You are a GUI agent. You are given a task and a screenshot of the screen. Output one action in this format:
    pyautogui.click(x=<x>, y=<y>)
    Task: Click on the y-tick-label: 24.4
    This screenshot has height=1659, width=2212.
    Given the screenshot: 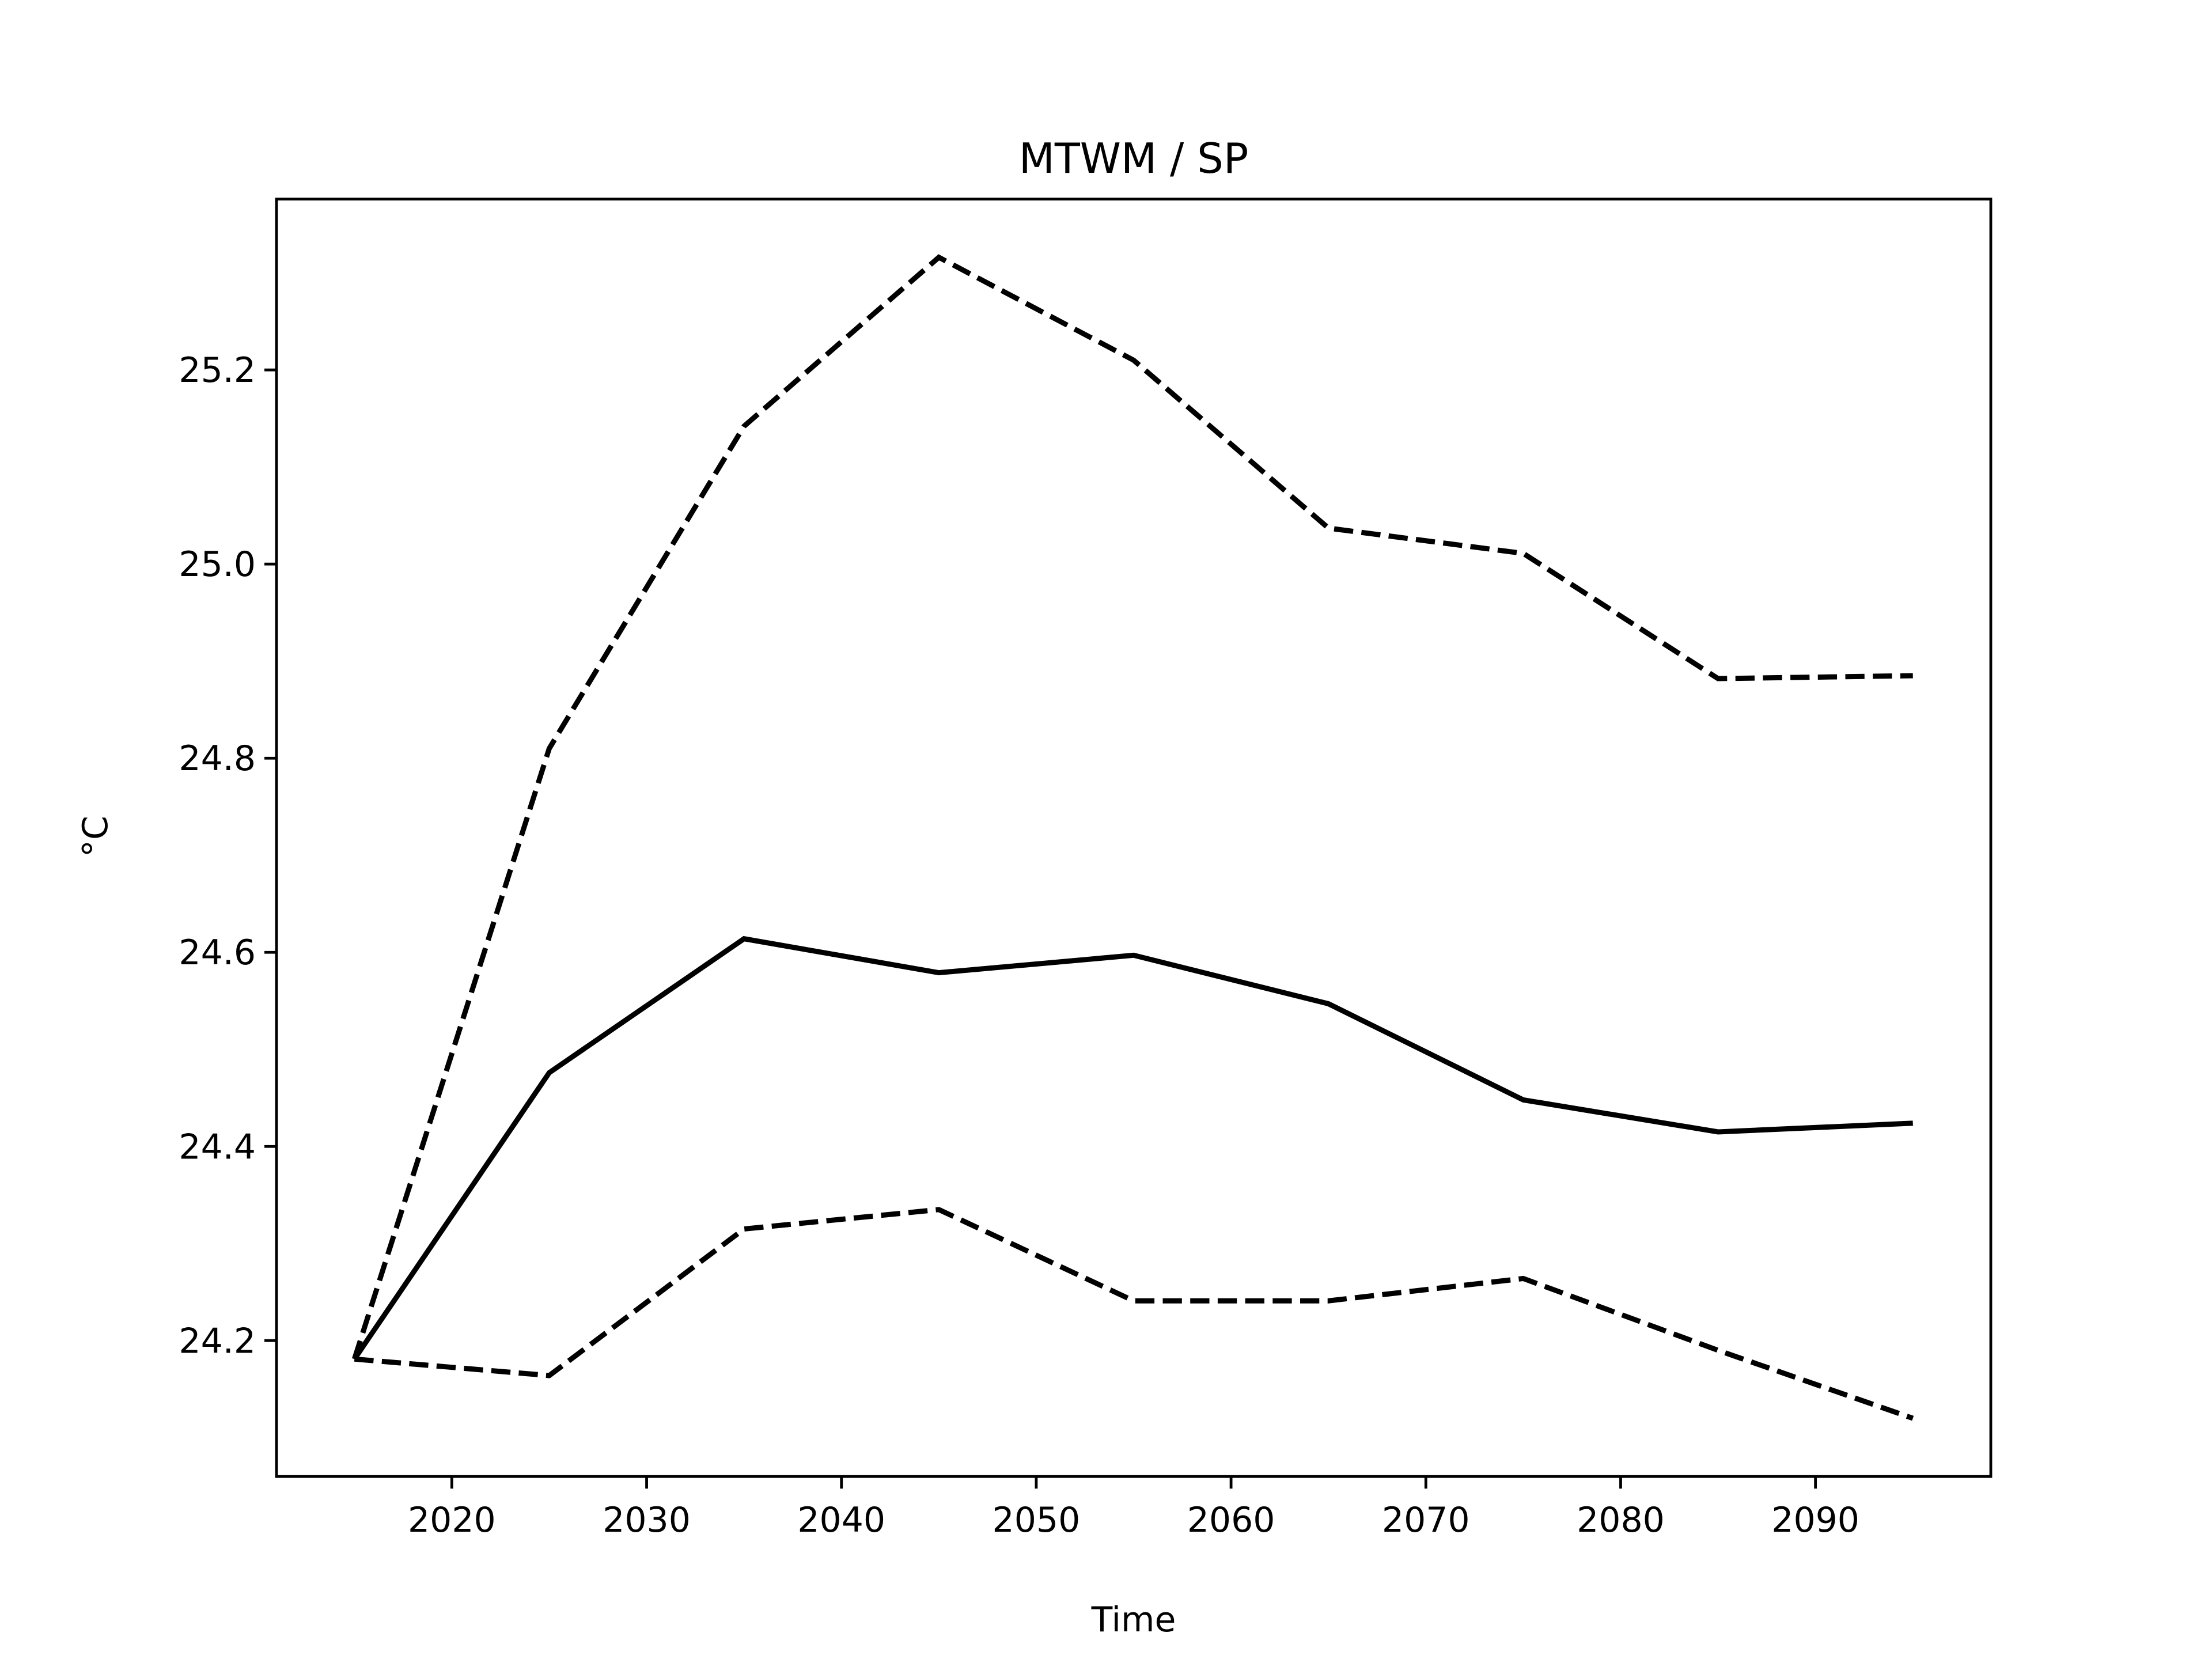 What is the action you would take?
    pyautogui.click(x=217, y=1147)
    